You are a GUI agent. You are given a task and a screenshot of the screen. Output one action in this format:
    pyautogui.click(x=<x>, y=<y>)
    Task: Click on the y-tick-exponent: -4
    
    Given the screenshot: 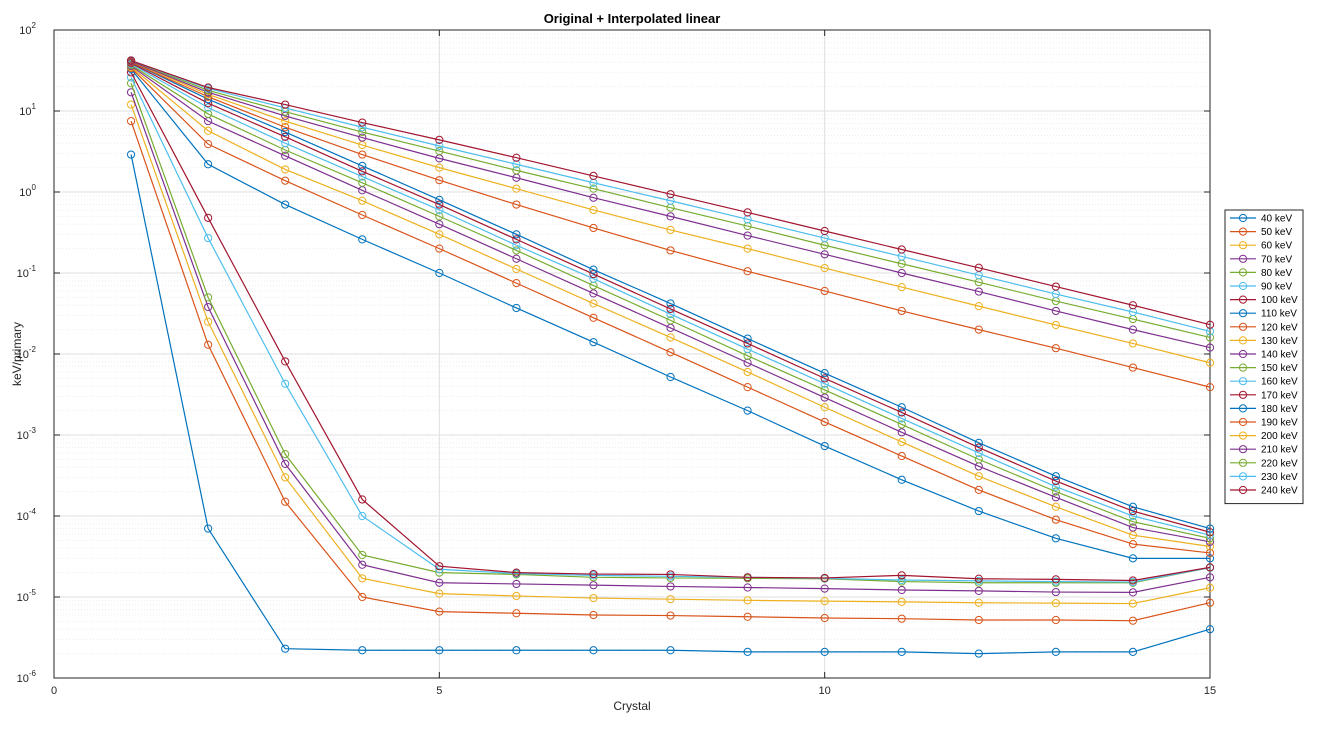 What is the action you would take?
    pyautogui.click(x=33, y=511)
    